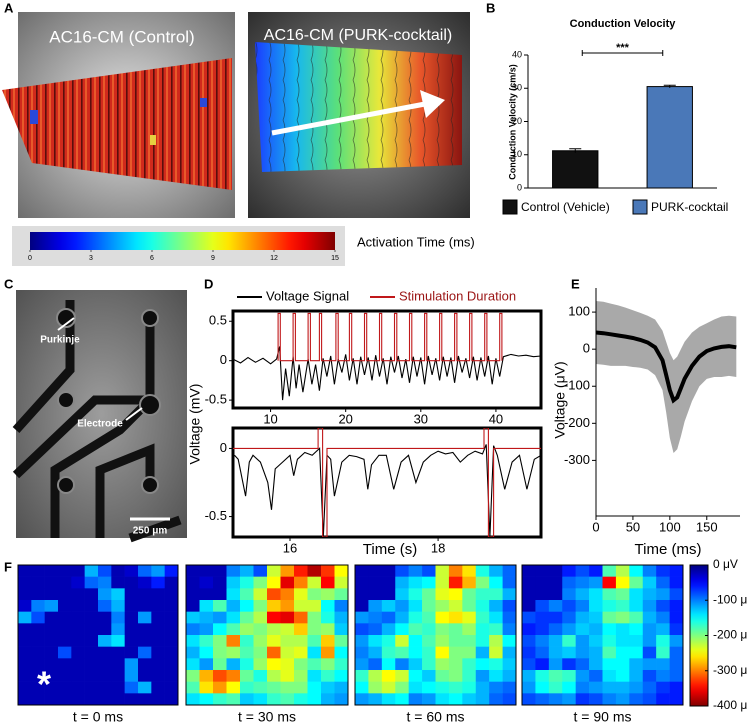 Image resolution: width=747 pixels, height=726 pixels. Describe the element at coordinates (575, 169) in the screenshot. I see `bar` at that location.